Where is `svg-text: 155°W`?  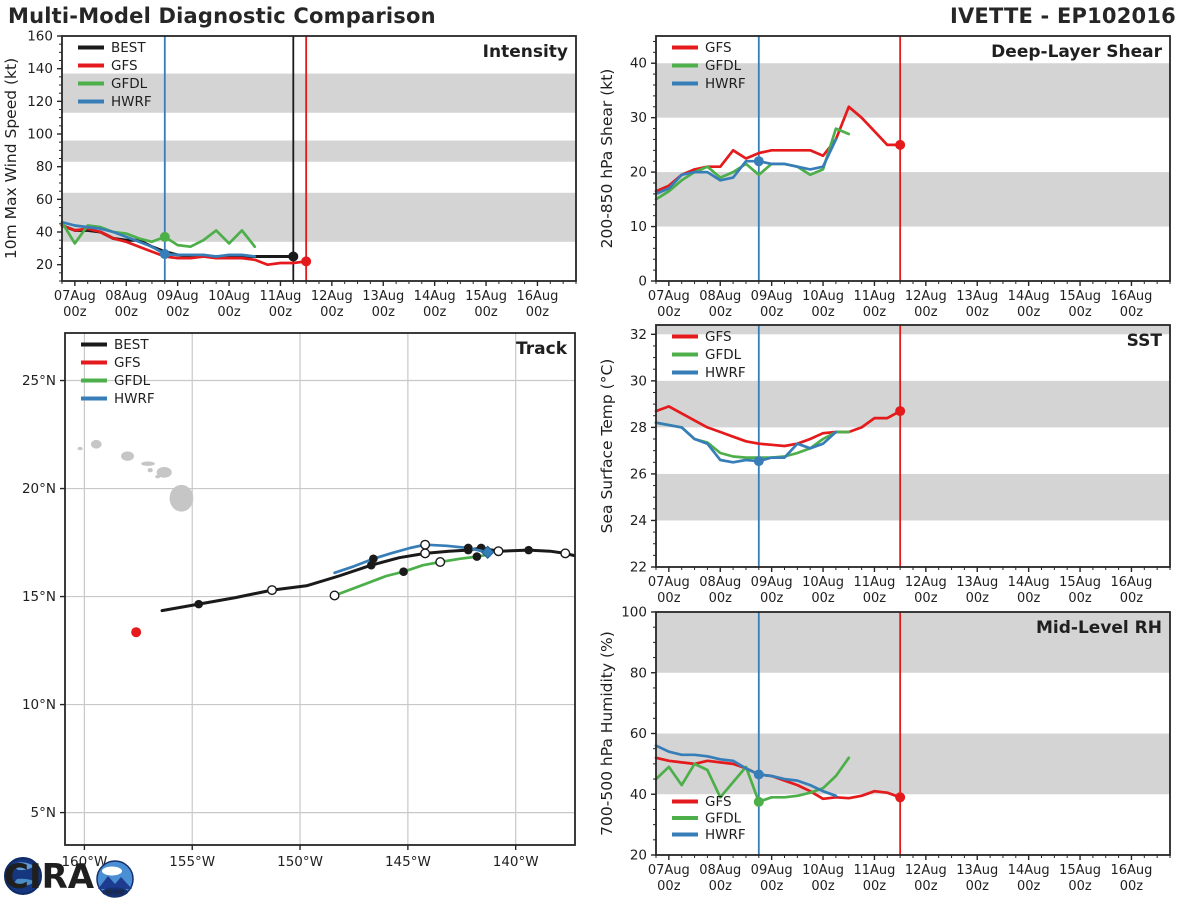
svg-text: 155°W is located at coordinates (192, 862).